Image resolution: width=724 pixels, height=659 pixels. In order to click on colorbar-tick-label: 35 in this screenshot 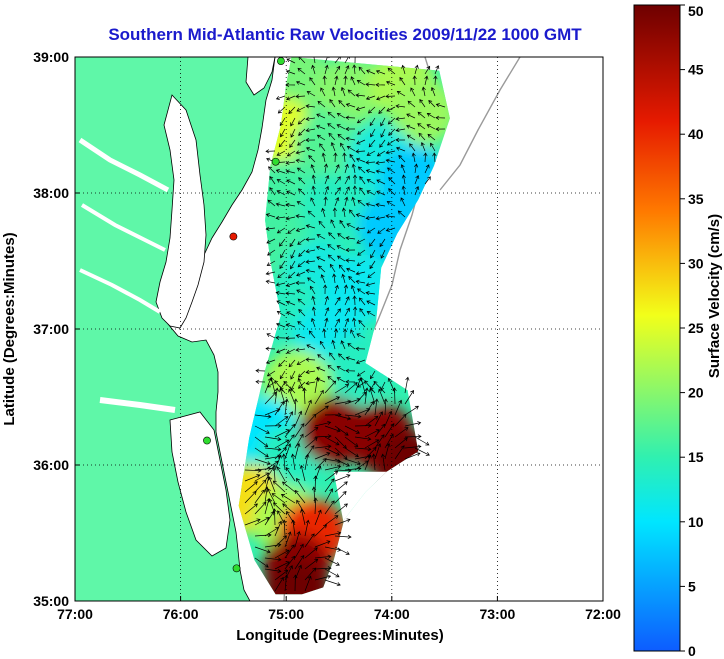, I will do `click(696, 199)`.